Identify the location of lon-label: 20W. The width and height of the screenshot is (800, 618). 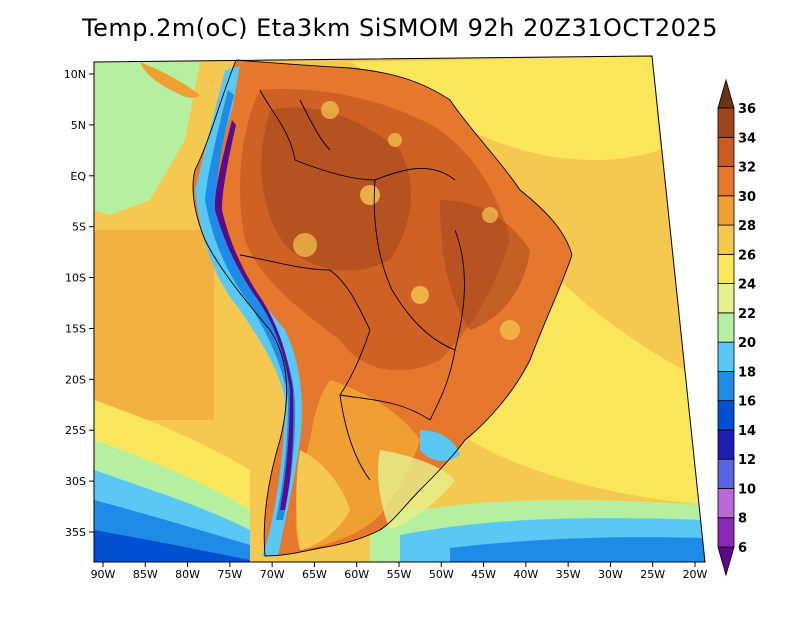
(695, 574).